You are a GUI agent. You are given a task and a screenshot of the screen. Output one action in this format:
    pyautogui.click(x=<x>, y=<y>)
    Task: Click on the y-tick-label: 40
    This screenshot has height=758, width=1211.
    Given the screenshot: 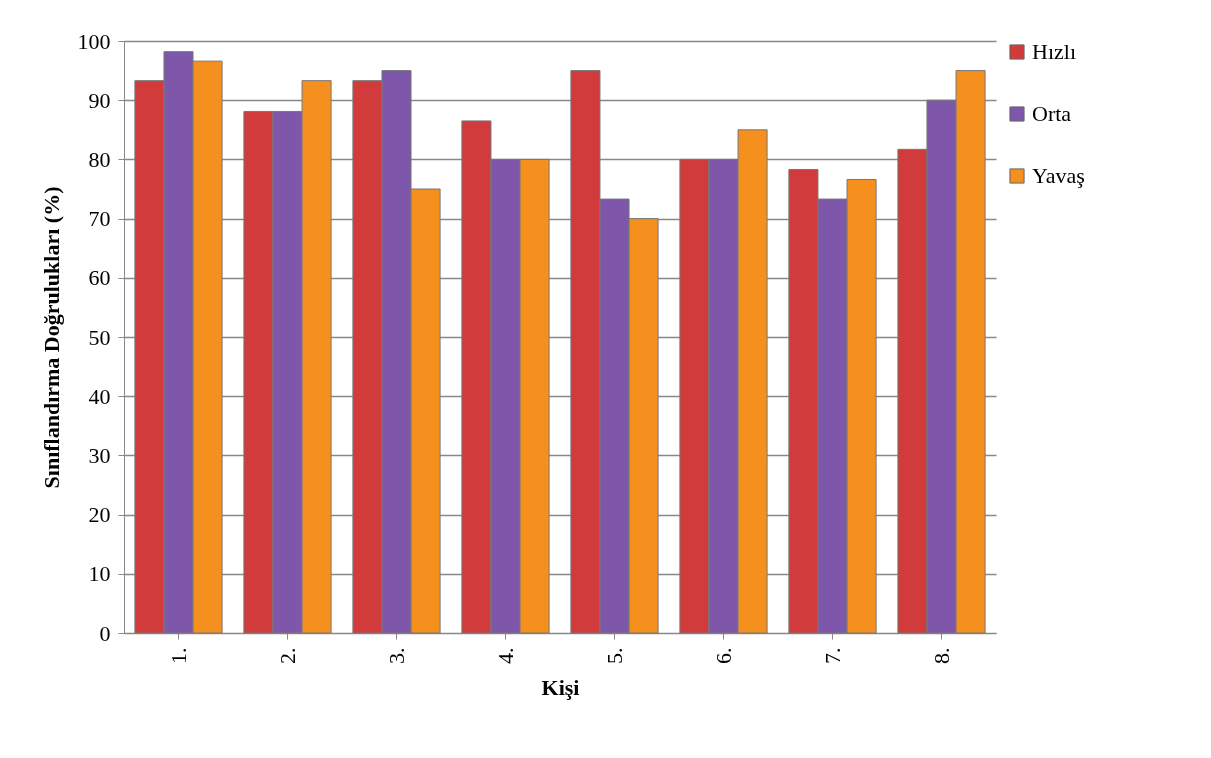 What is the action you would take?
    pyautogui.click(x=99, y=396)
    